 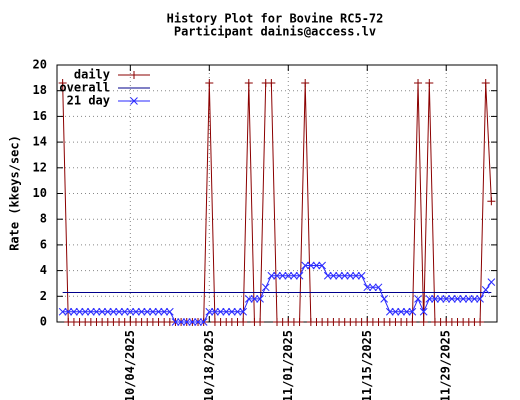 What do you see at coordinates (43, 270) in the screenshot?
I see `y-tick-label: 4` at bounding box center [43, 270].